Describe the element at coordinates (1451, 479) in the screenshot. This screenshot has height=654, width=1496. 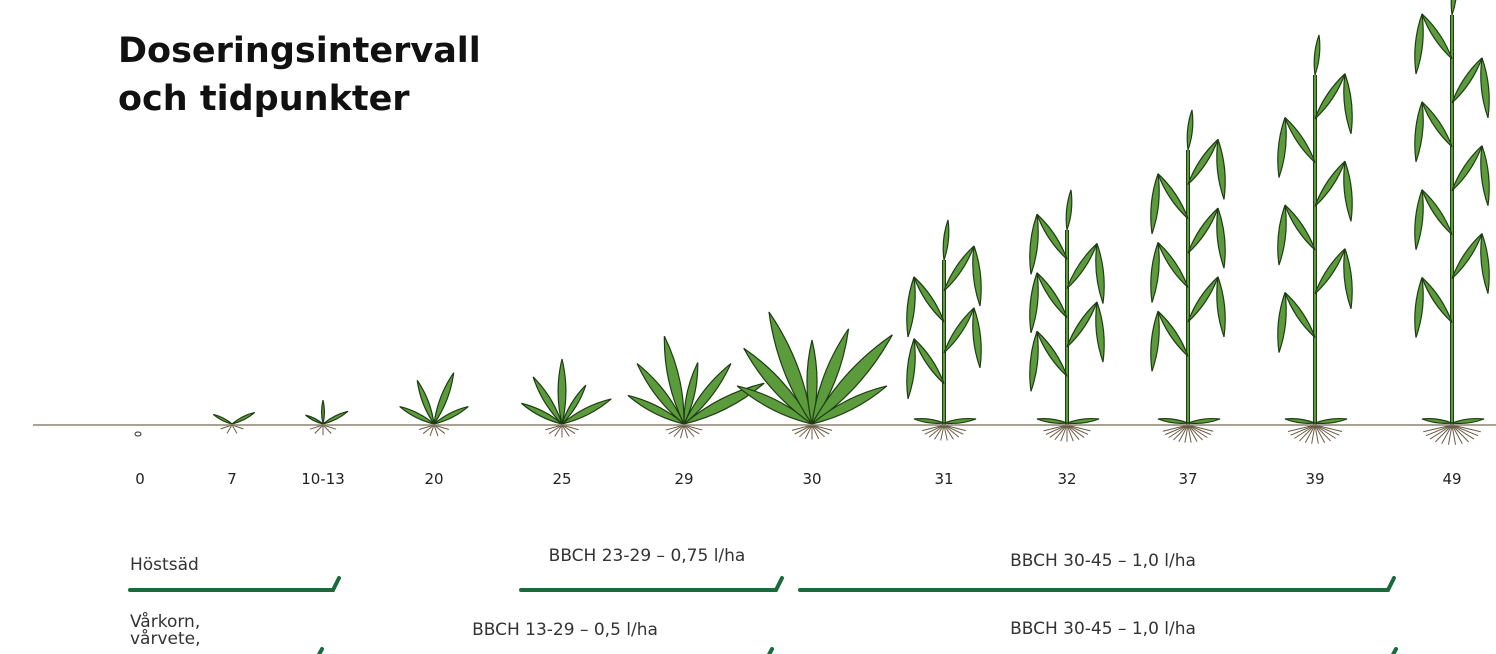
I see `stage-label: 49` at that location.